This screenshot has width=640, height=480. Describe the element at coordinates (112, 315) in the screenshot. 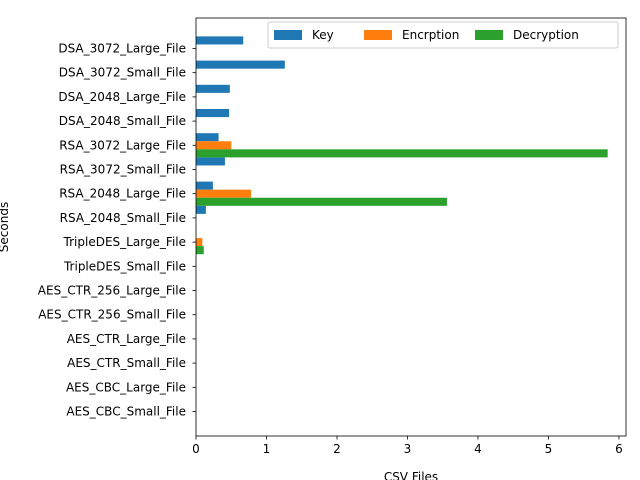

I see `y-tick-label: AES_CTR_256_Small_File` at that location.